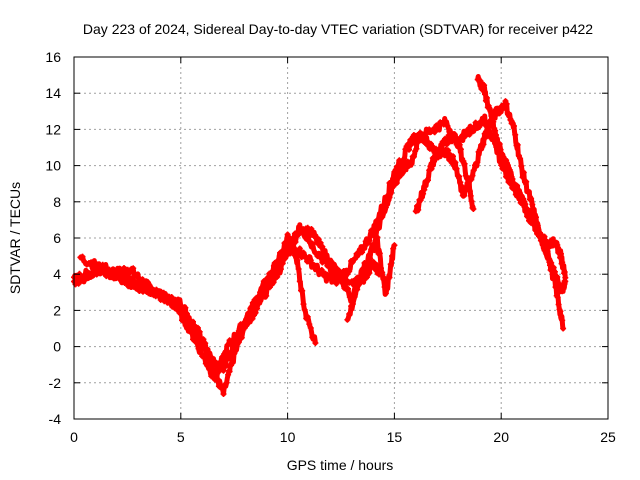 This screenshot has height=480, width=640. I want to click on x-tick-label: 5, so click(181, 437).